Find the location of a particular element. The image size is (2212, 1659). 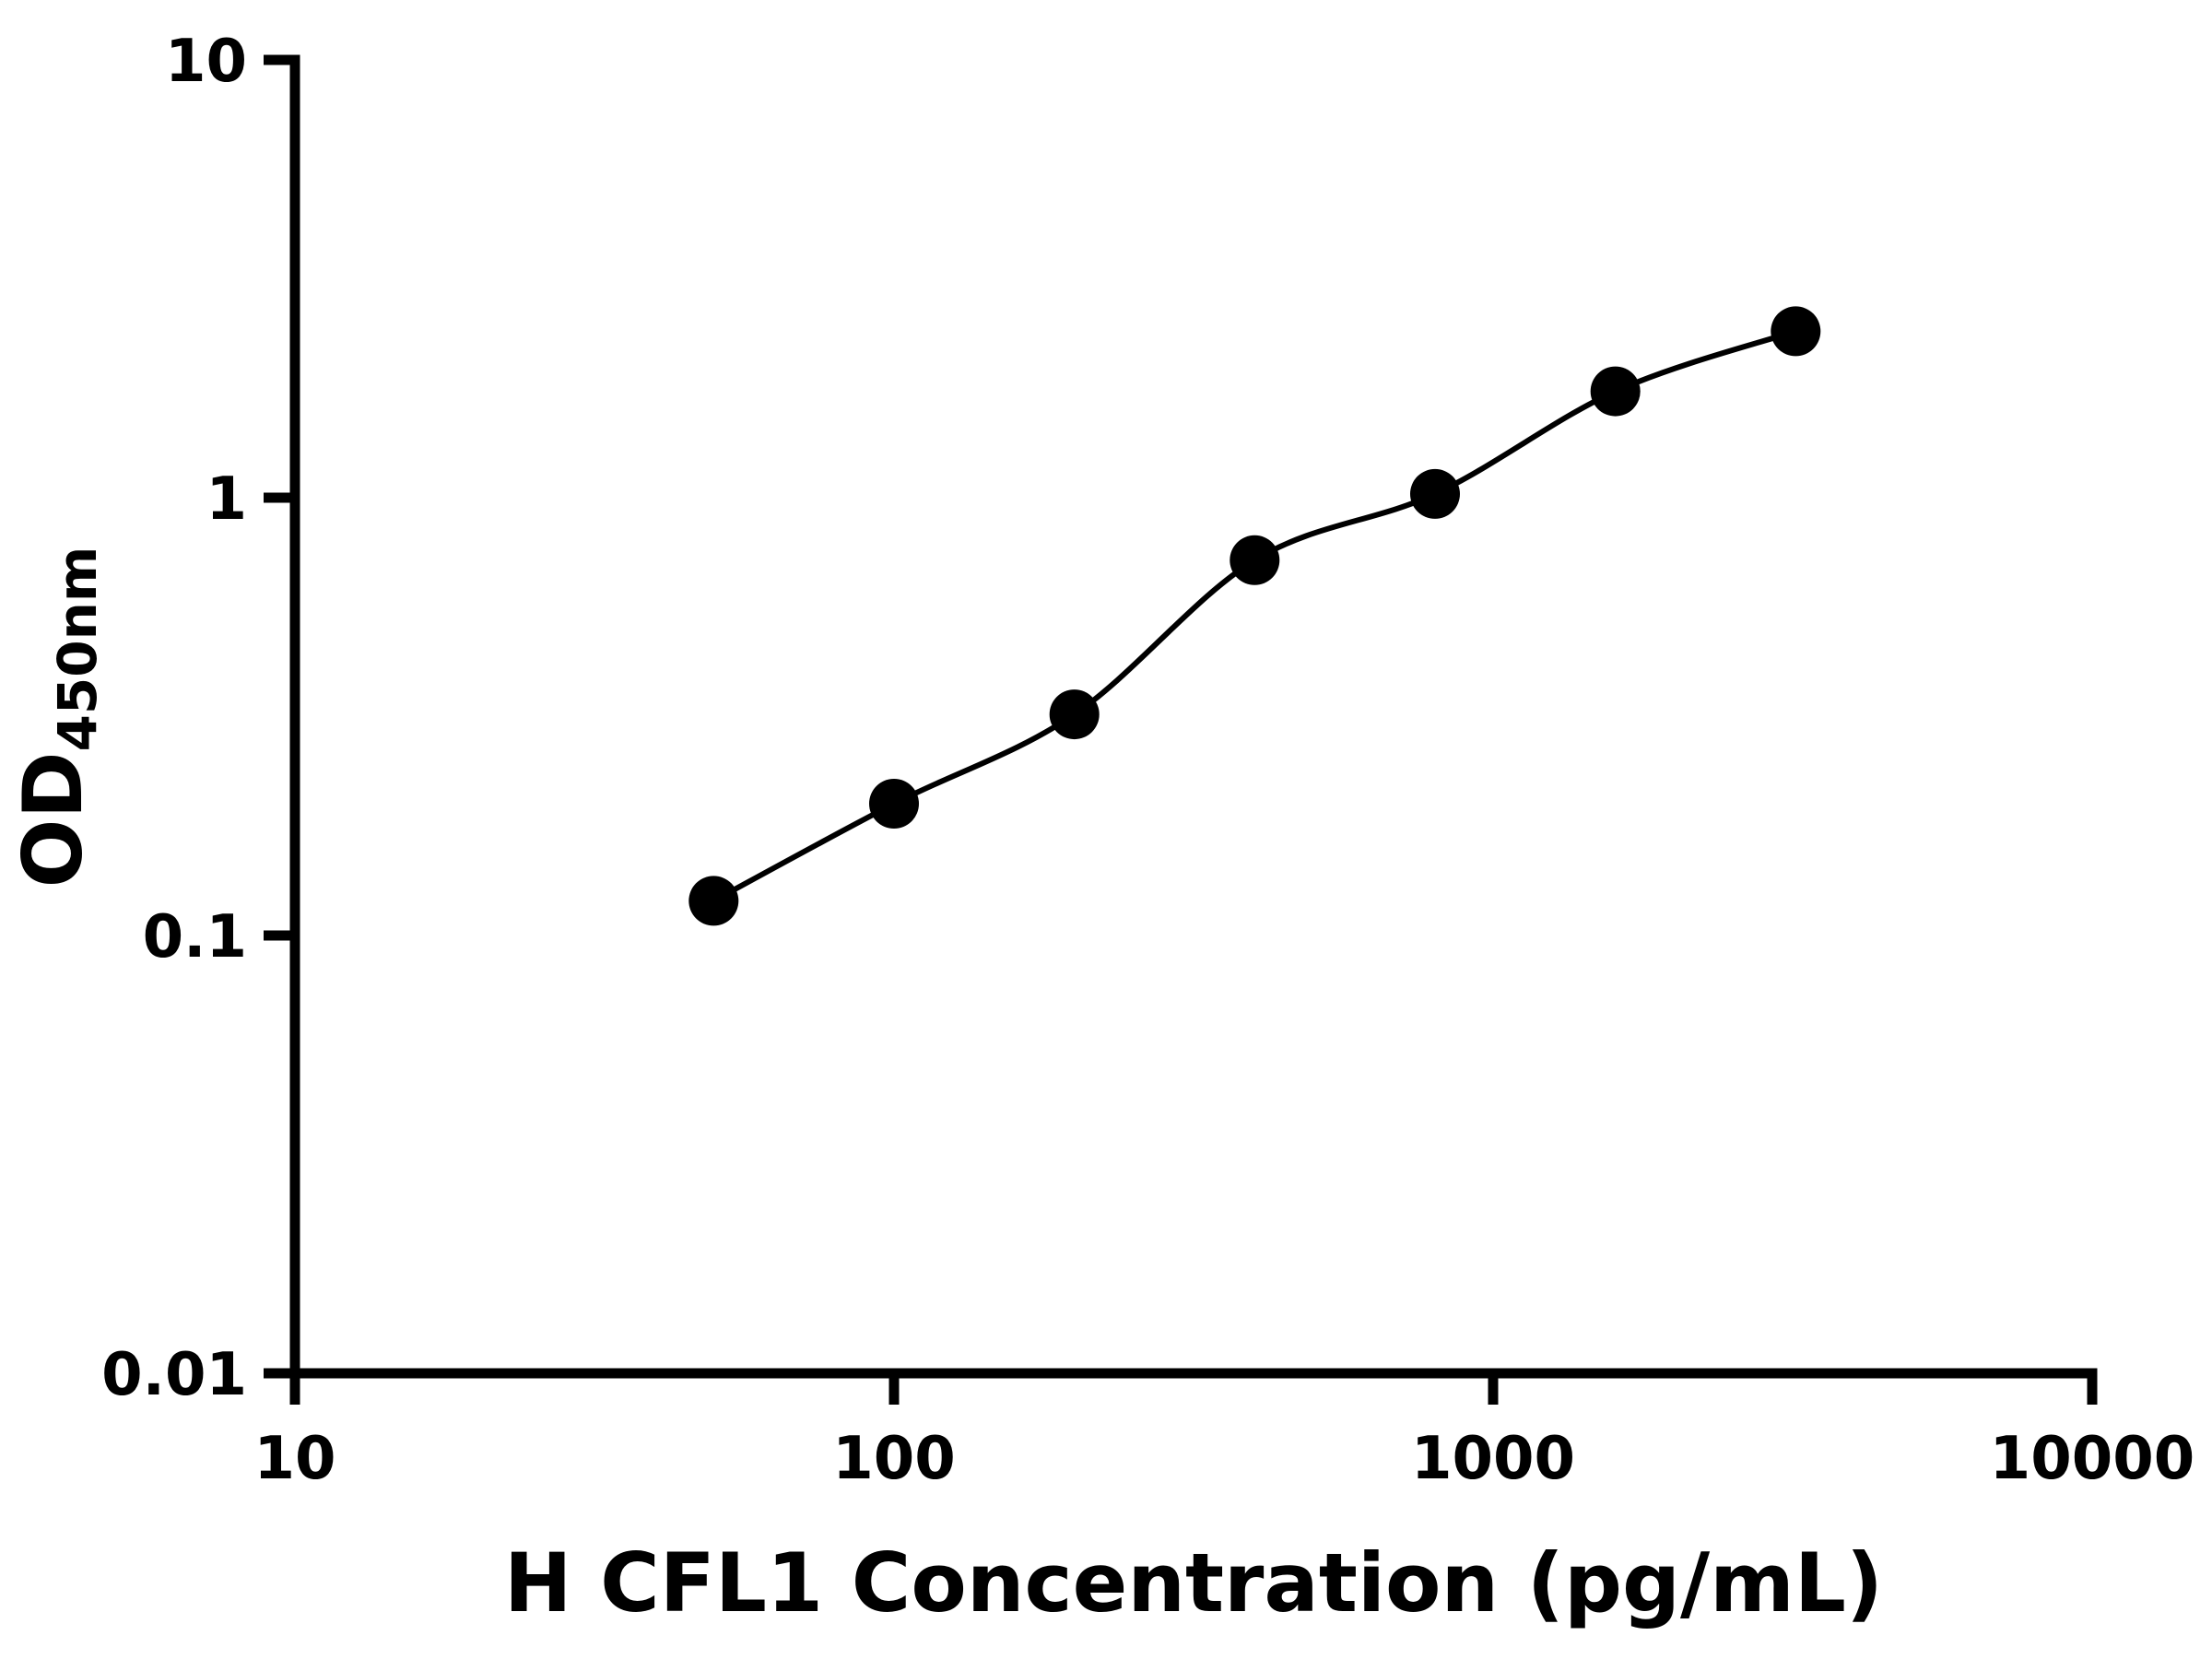

y-axis-tick-label: 0.01 is located at coordinates (174, 1375).